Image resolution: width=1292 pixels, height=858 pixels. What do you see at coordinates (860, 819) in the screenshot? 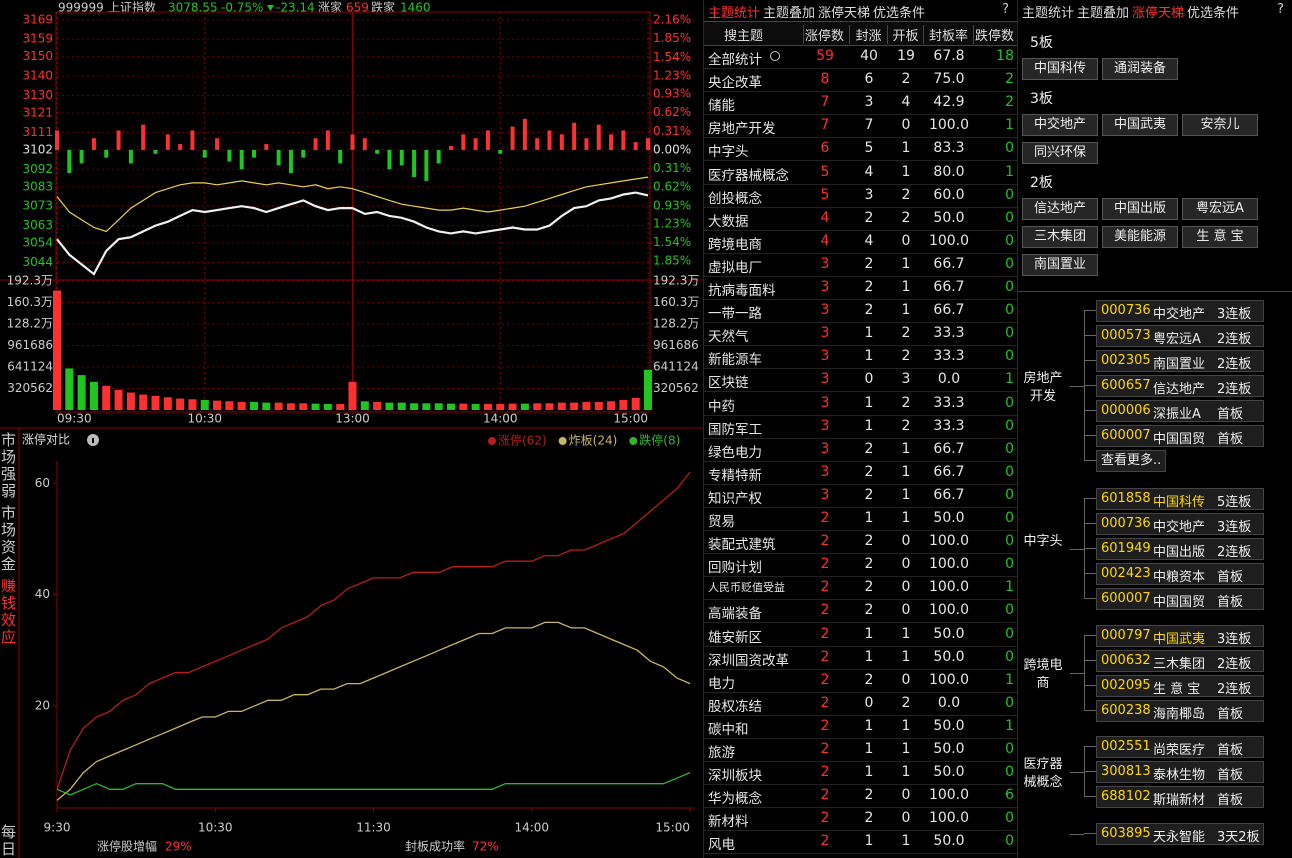
I see `table-row: 新材料 2 2 0 100.0 0` at bounding box center [860, 819].